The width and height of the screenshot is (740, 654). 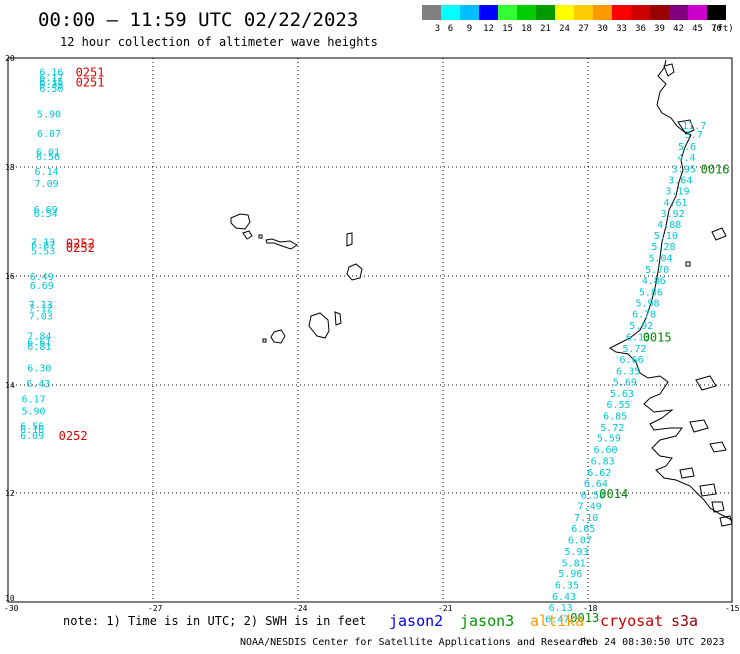 What do you see at coordinates (278, 336) in the screenshot?
I see `island-fogo` at bounding box center [278, 336].